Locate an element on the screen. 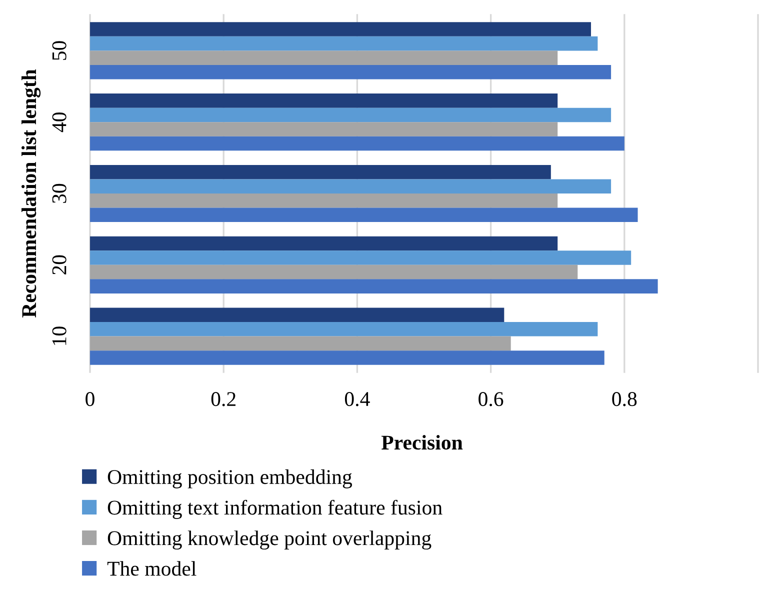  x-tick-label: 0 is located at coordinates (90, 399).